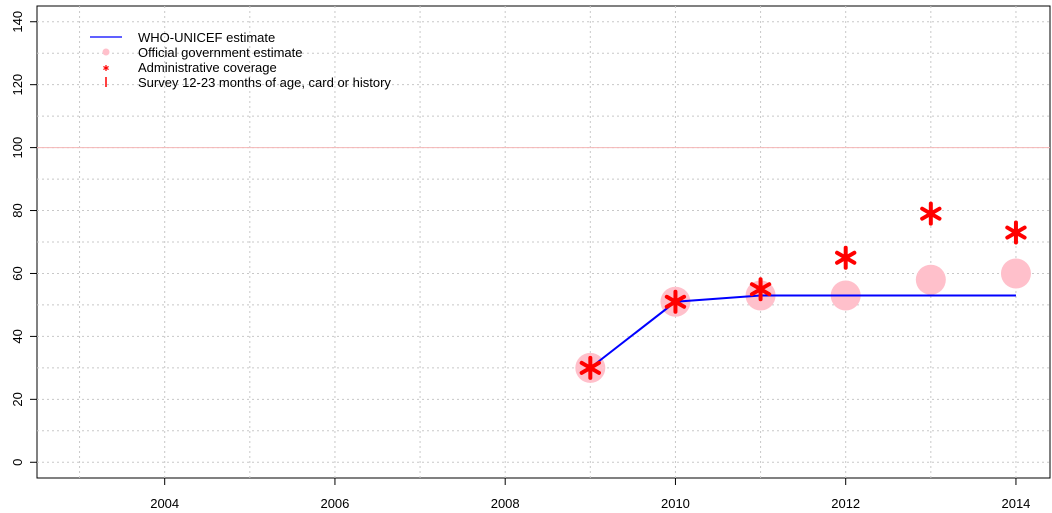  I want to click on y-tick-label: 120, so click(17, 85).